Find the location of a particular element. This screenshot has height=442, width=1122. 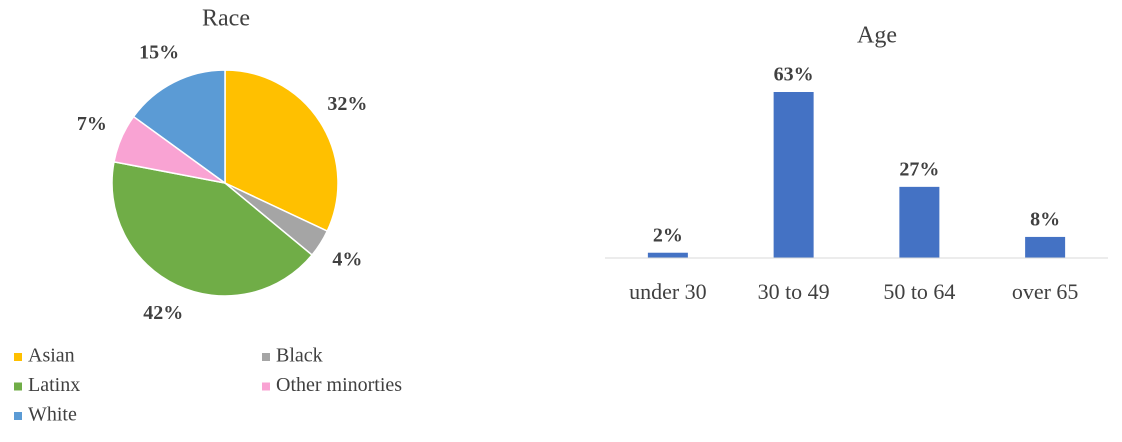

slice-label: 7% is located at coordinates (92, 124).